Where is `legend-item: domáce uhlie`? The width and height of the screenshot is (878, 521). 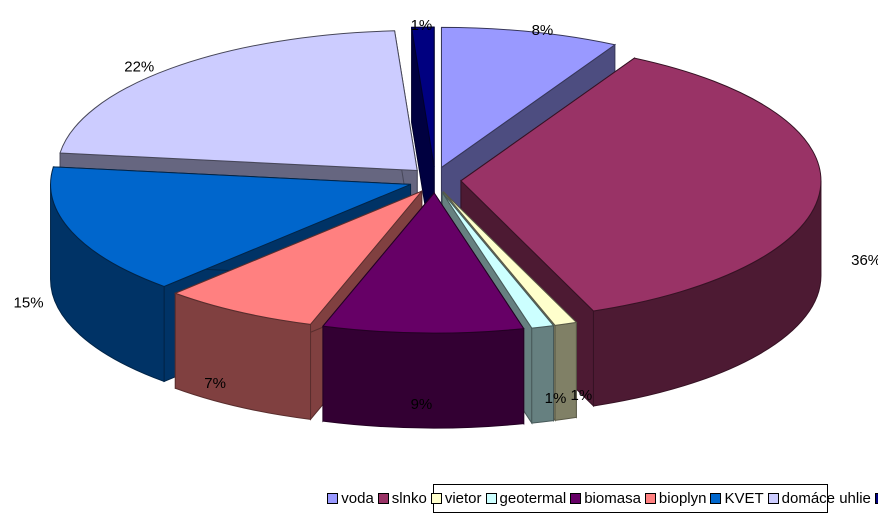 legend-item: domáce uhlie is located at coordinates (819, 498).